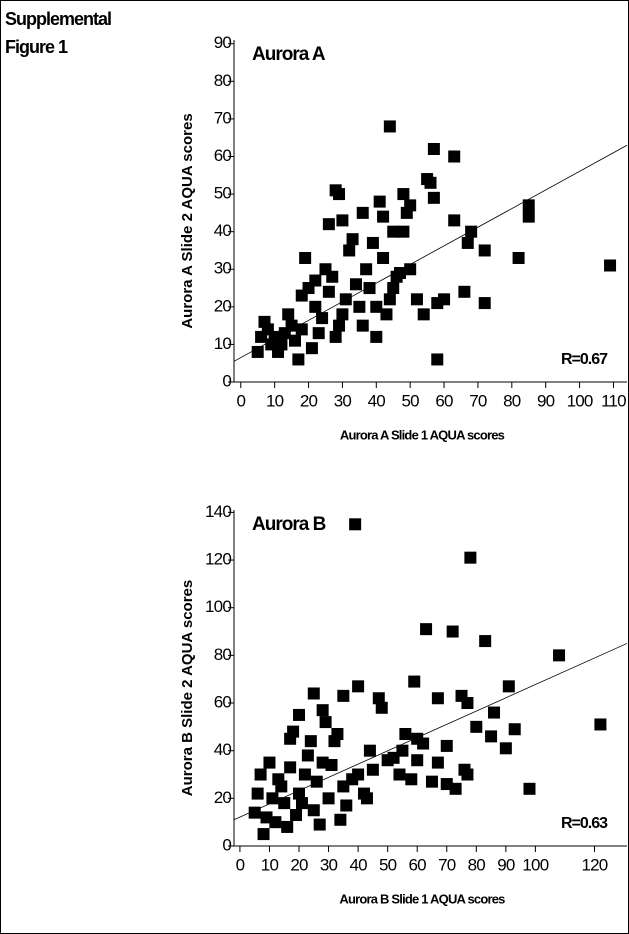  What do you see at coordinates (218, 511) in the screenshot?
I see `y-tick-label: 140` at bounding box center [218, 511].